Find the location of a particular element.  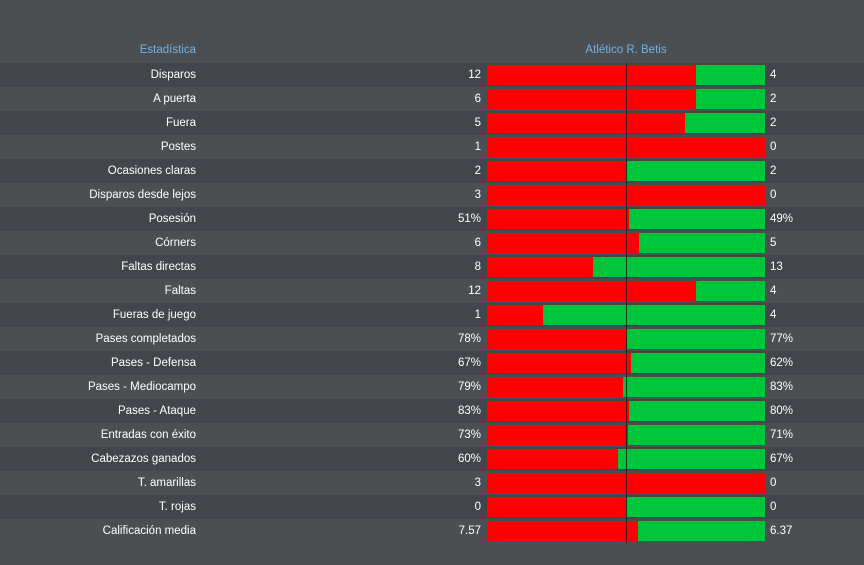

stat-label: Pases - Mediocampo is located at coordinates (141, 387).